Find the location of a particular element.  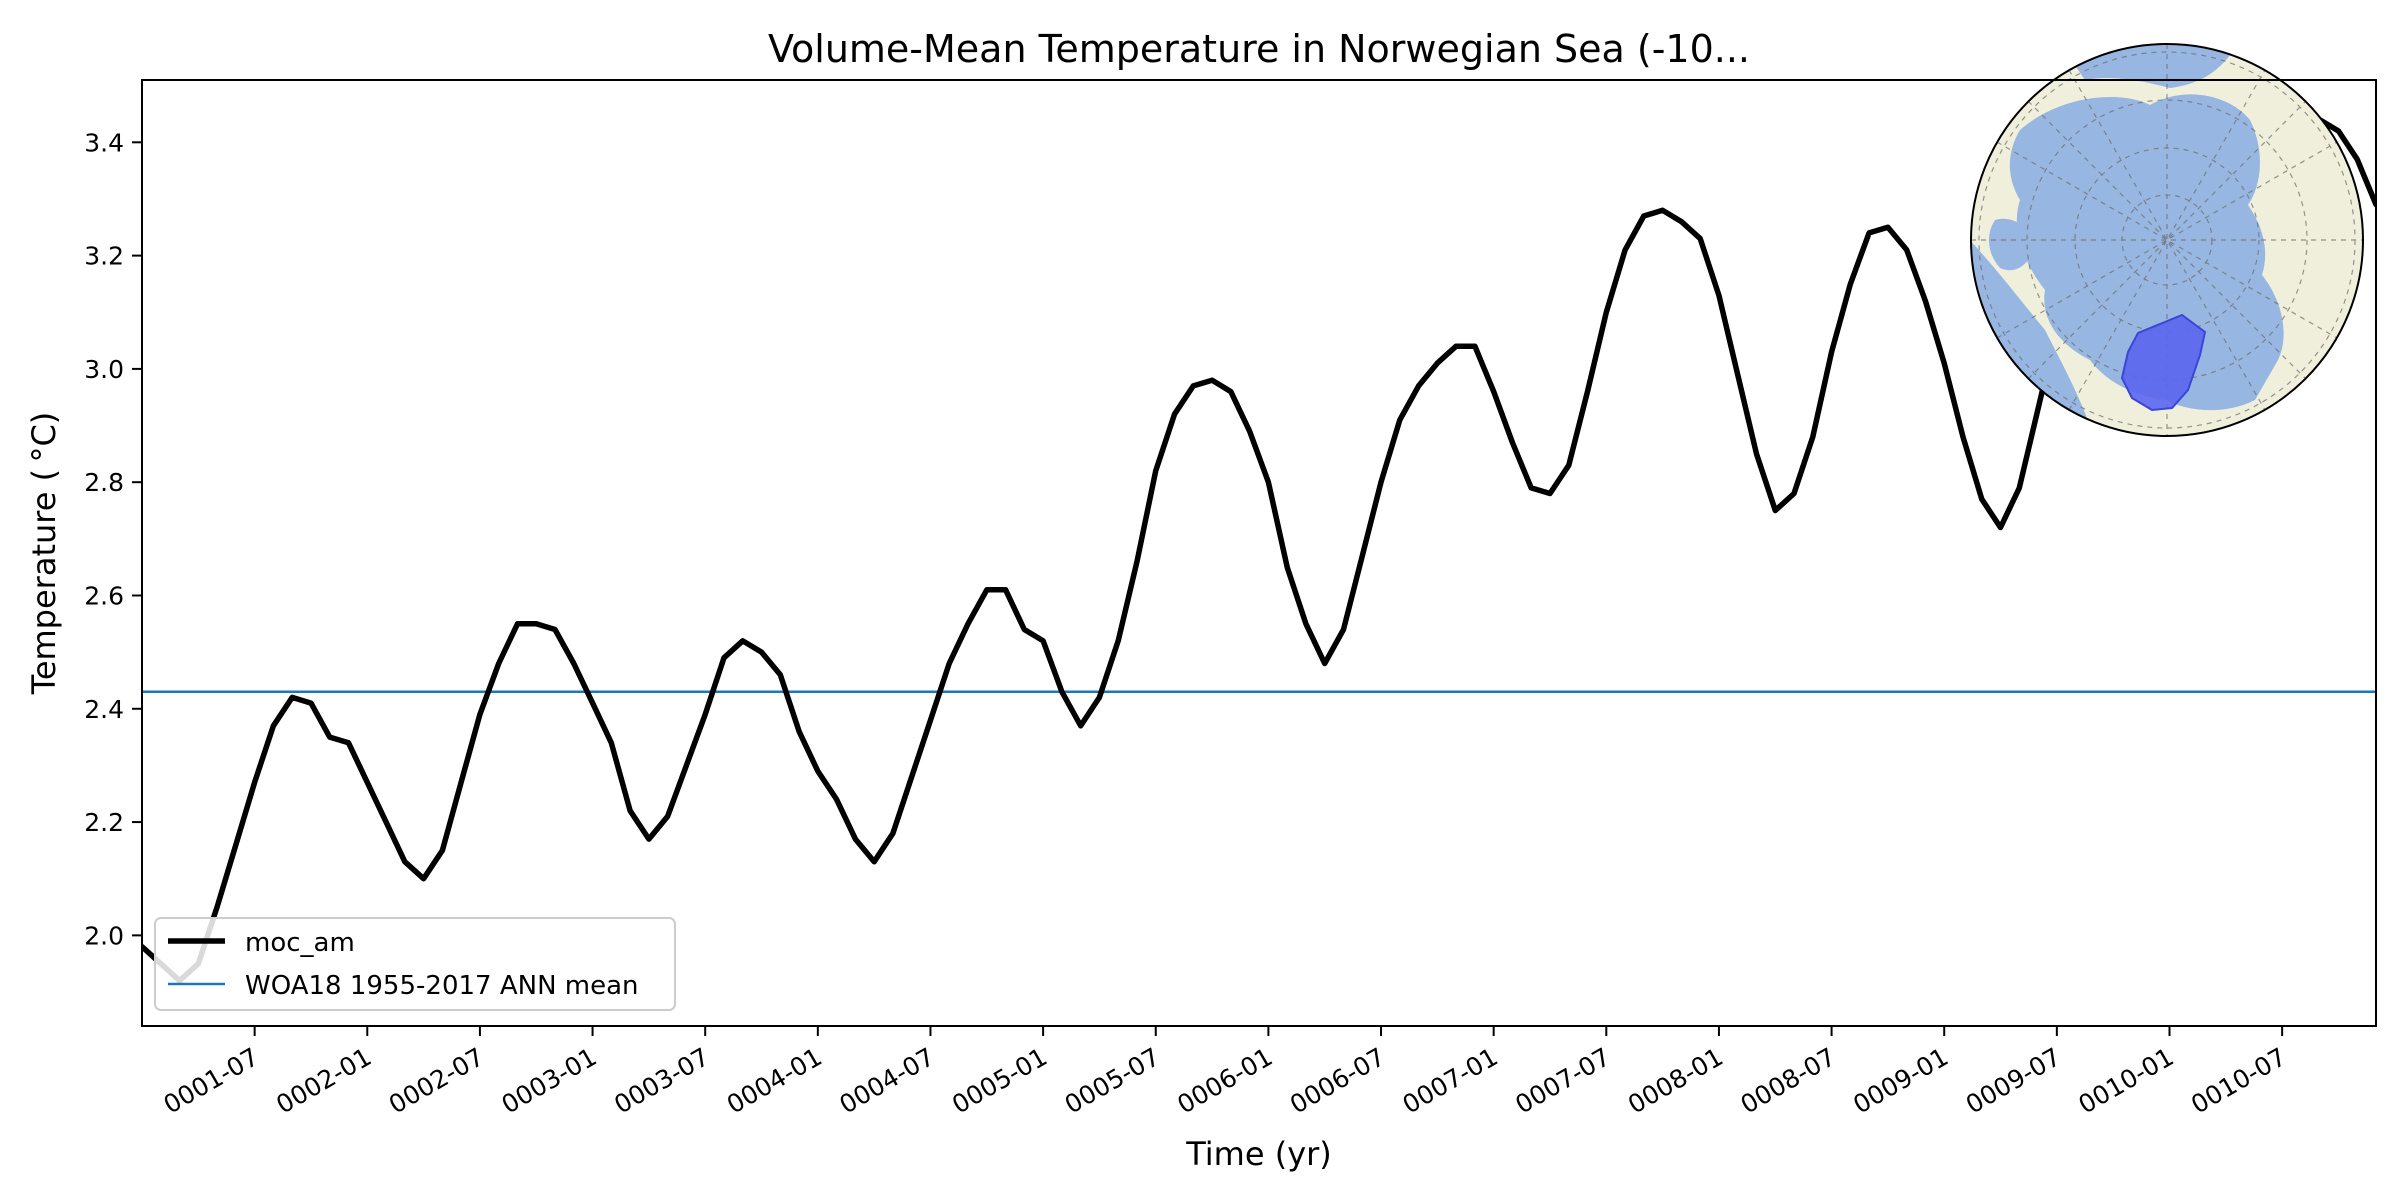

x-tick-label: 0006-01 is located at coordinates (1224, 1080).